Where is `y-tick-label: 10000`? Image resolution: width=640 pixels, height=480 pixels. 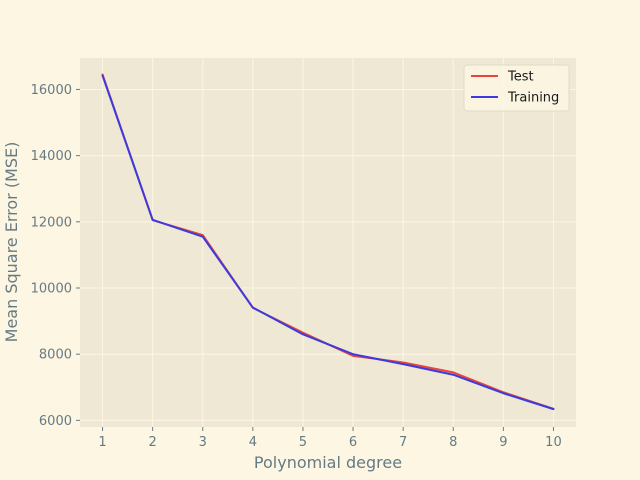 y-tick-label: 10000 is located at coordinates (51, 289).